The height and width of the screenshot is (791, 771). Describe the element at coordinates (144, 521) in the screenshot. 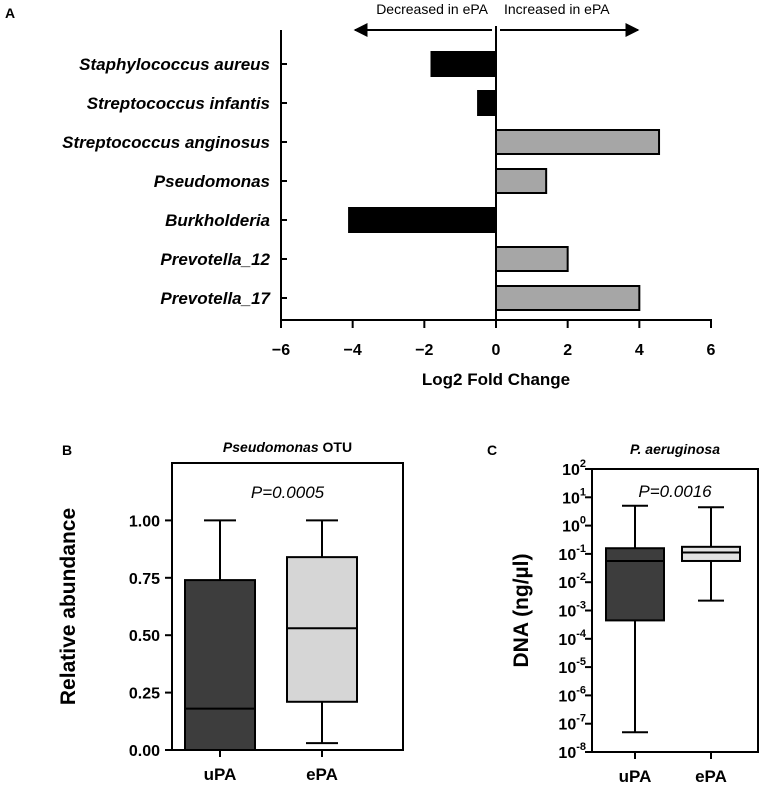

I see `y-tick-label: 1.00` at that location.